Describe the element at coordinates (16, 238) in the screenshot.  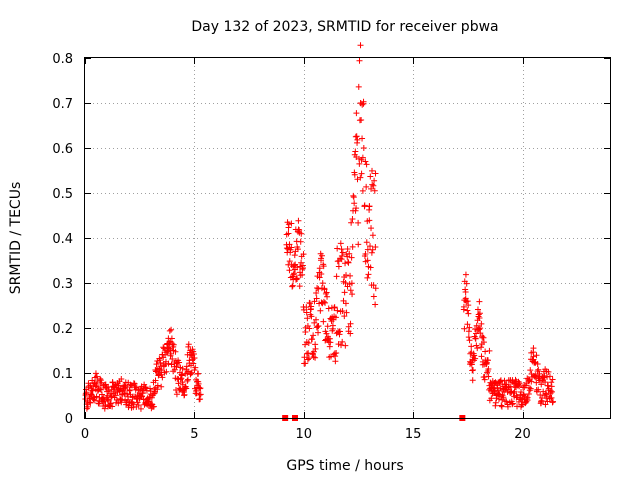
I see `y-axis-label: SRMTID / TECUs` at that location.